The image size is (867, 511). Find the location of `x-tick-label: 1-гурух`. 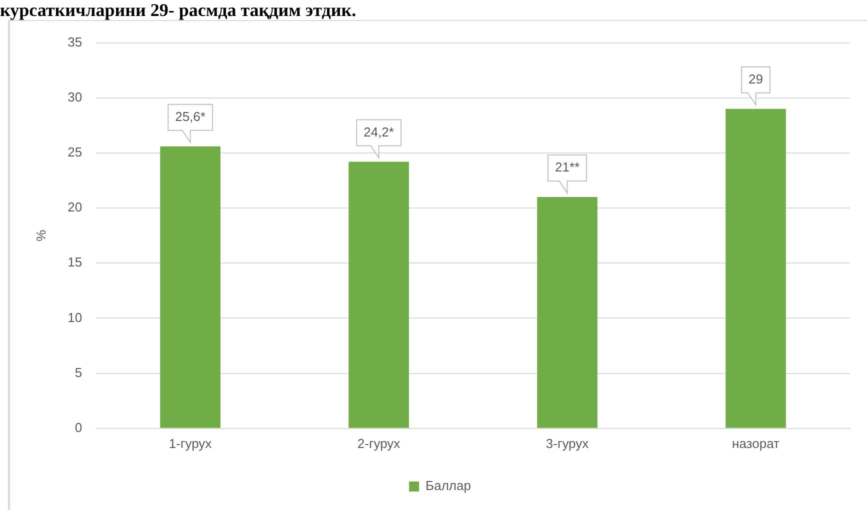

x-tick-label: 1-гурух is located at coordinates (190, 443).